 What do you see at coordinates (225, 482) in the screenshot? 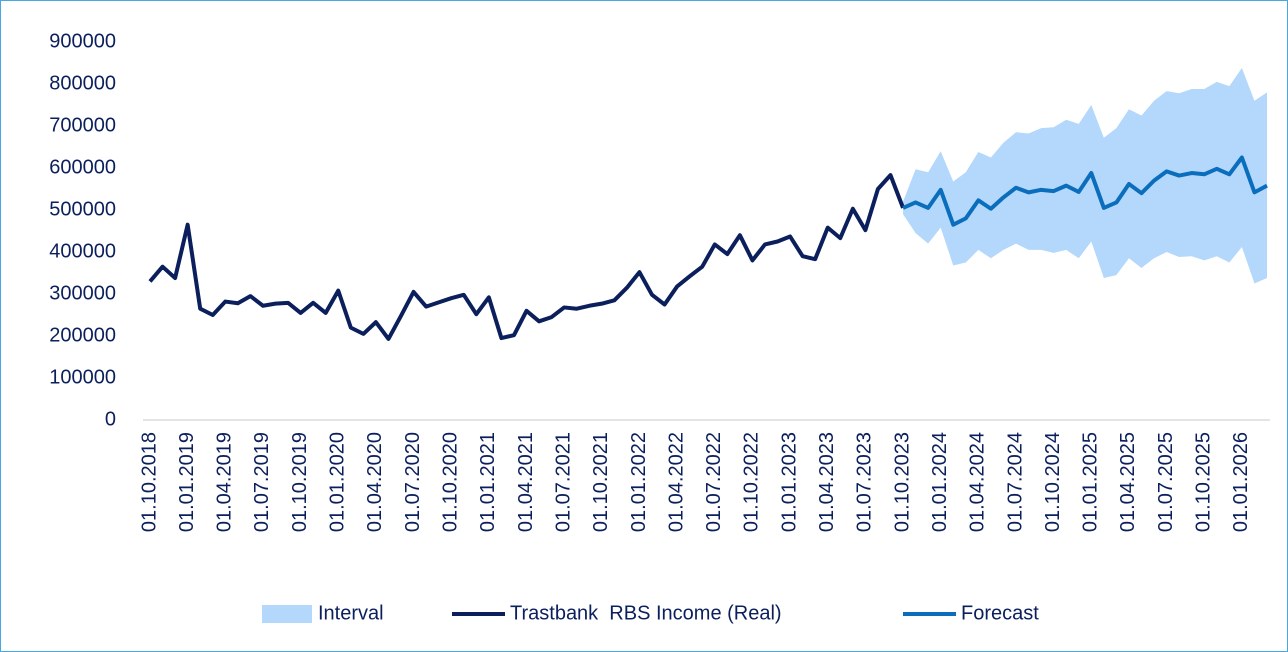
I see `x-tick-label: 01.04.2019` at bounding box center [225, 482].